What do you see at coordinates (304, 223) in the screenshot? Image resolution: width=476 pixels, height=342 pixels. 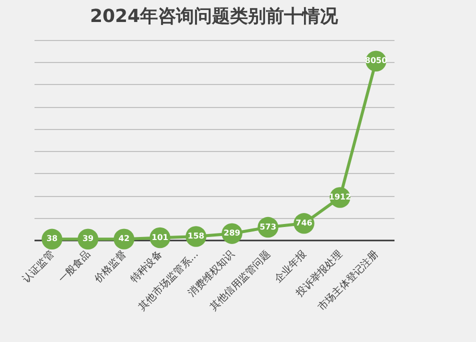 I see `data-label: 746` at bounding box center [304, 223].